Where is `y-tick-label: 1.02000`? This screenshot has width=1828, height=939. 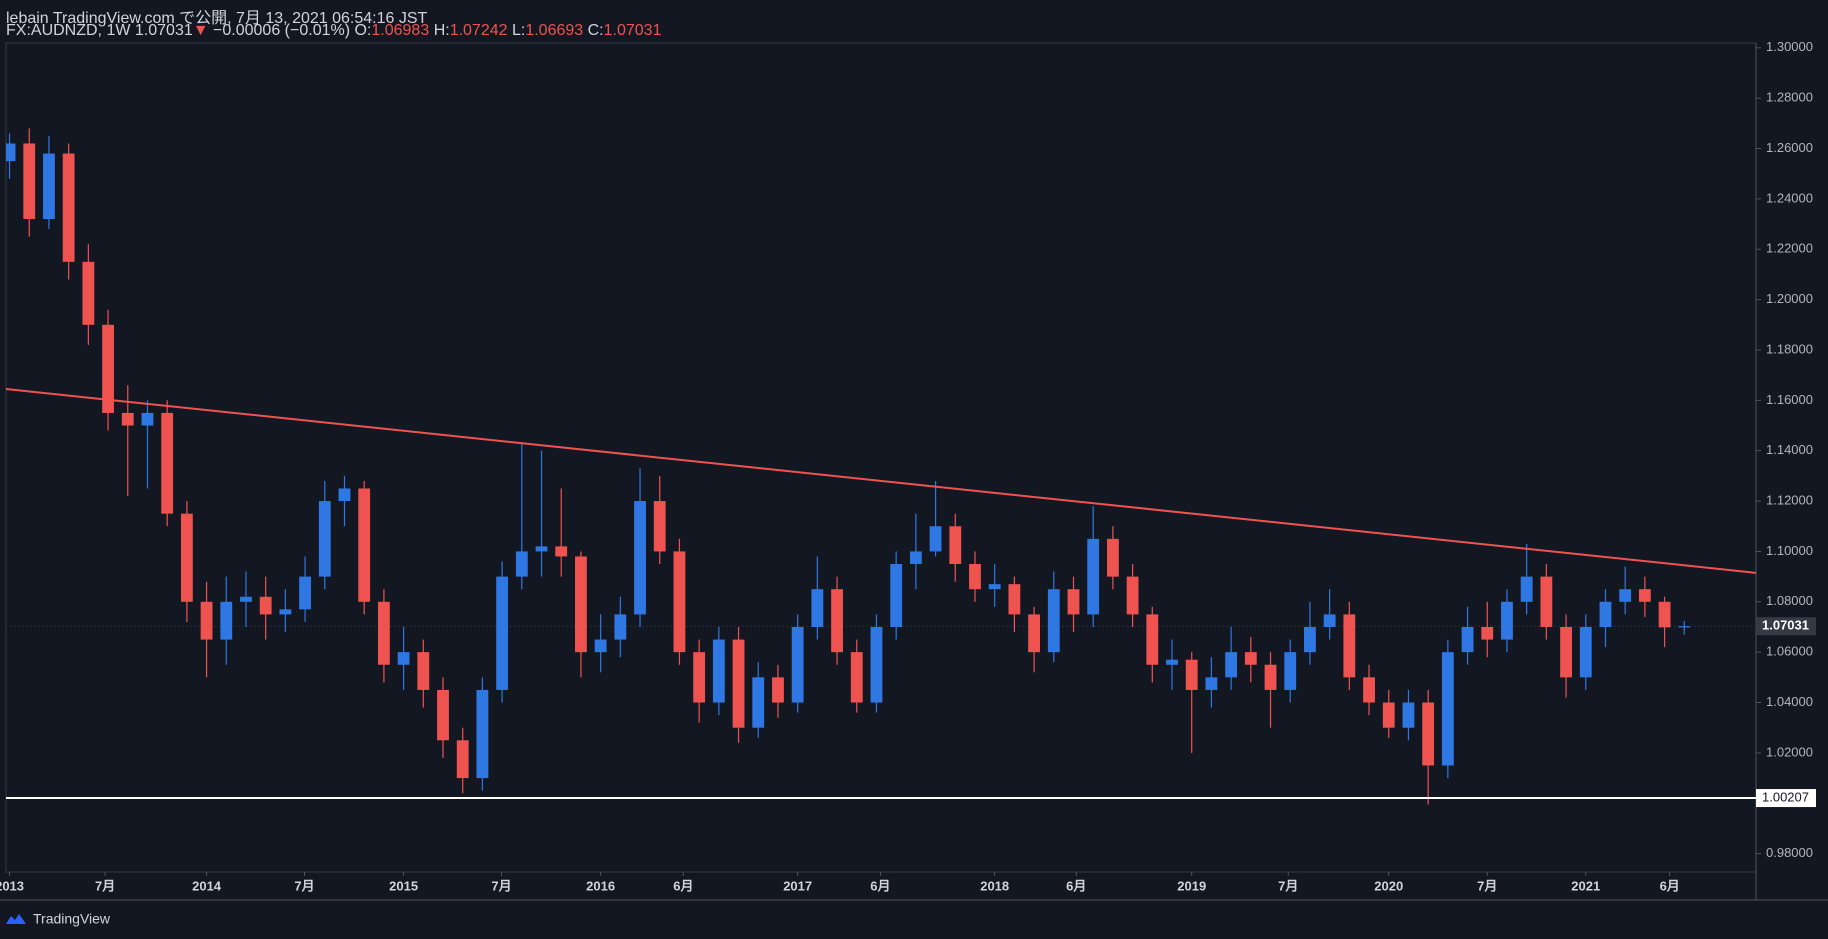 y-tick-label: 1.02000 is located at coordinates (1789, 751).